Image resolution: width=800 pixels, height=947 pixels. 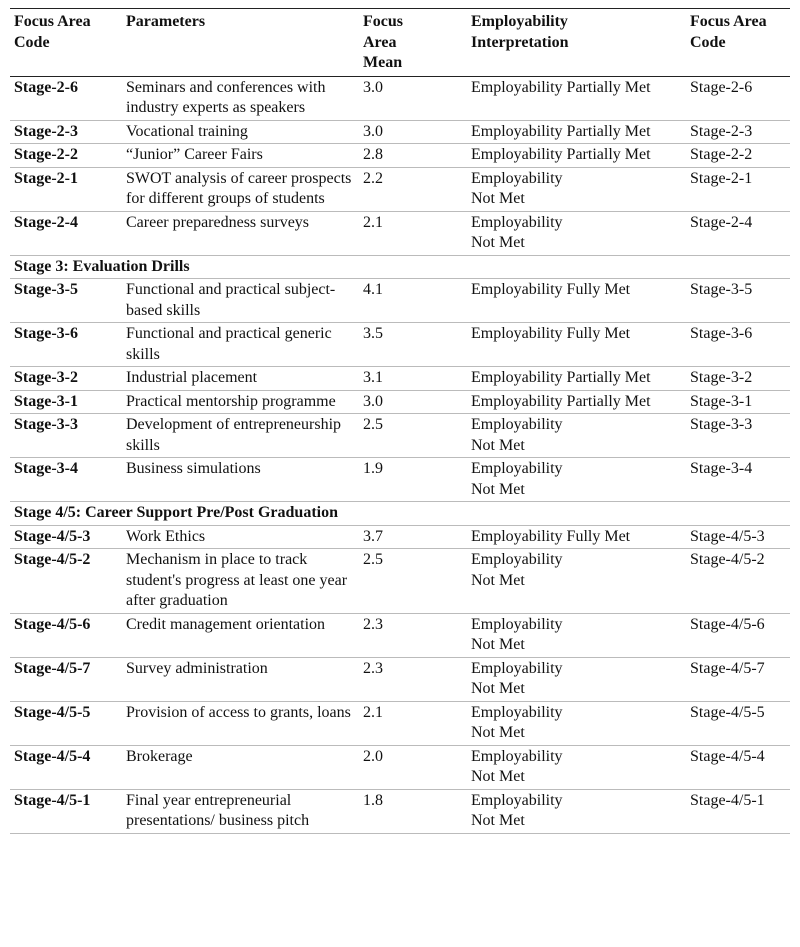 What do you see at coordinates (738, 402) in the screenshot?
I see `code-cell: Stage-3-1` at bounding box center [738, 402].